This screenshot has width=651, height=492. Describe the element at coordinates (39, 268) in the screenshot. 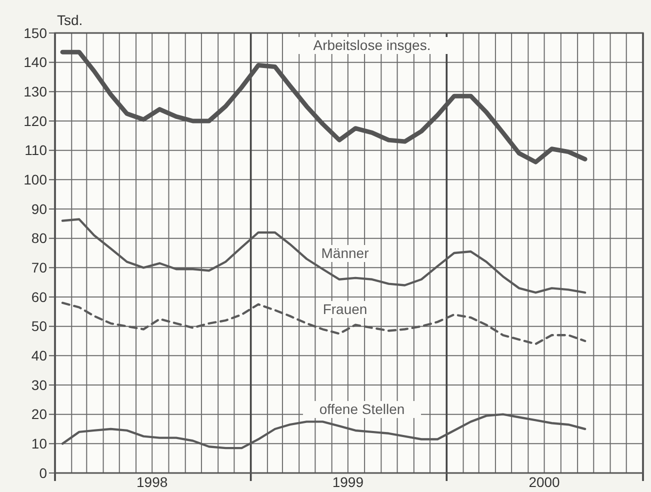

I see `y-tick-label: 70` at that location.